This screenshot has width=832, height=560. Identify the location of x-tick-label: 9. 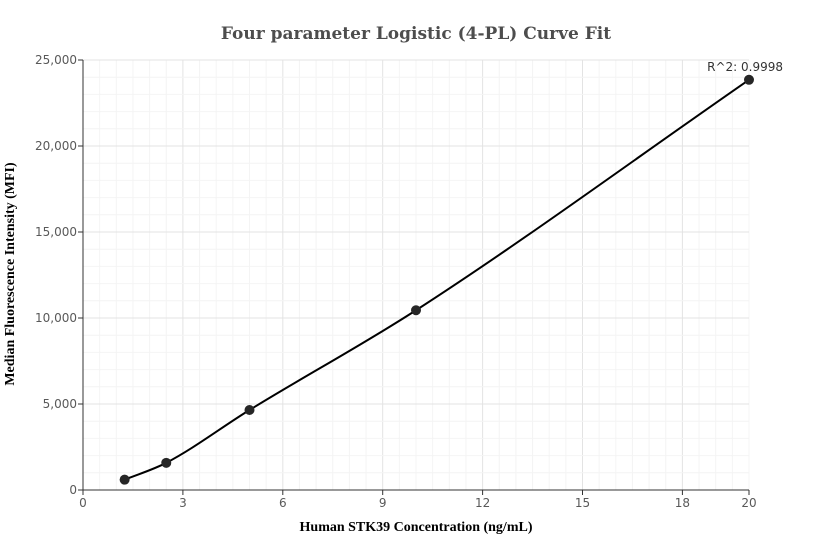
(383, 503).